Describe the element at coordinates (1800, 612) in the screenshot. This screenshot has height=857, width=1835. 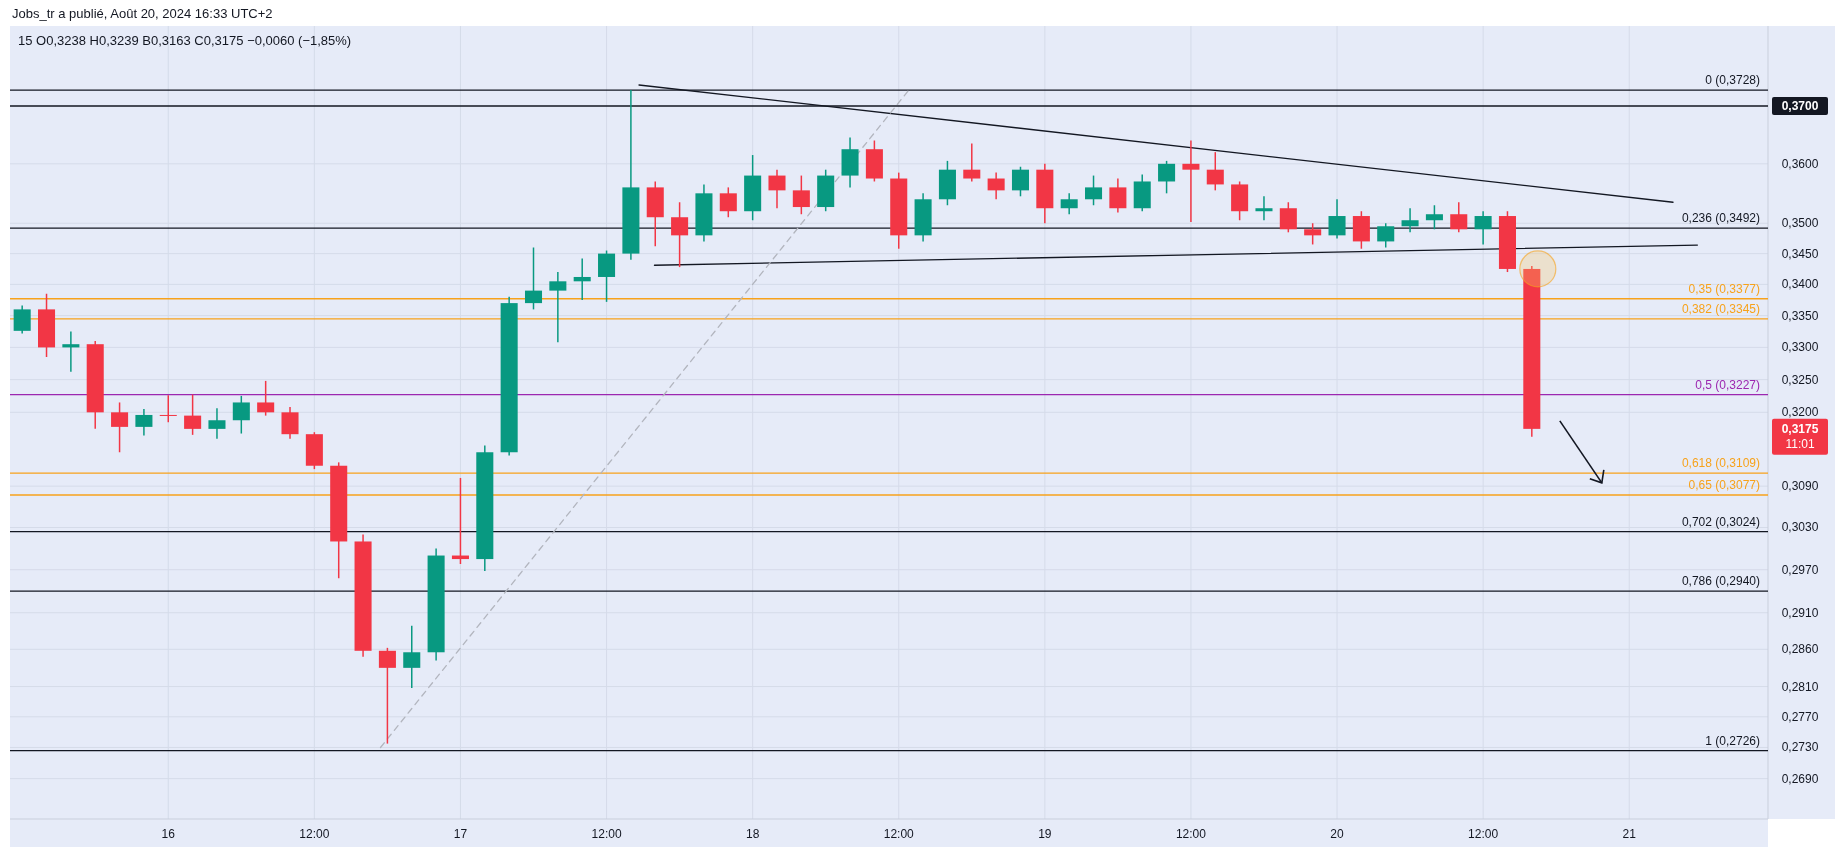
I see `y-tick-label: 0,2910` at that location.